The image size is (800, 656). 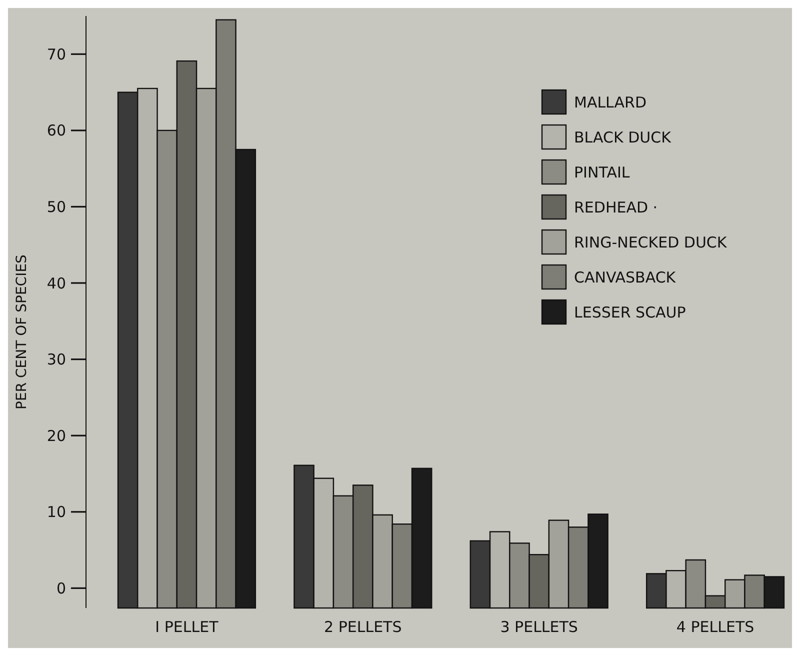 I want to click on legend-label: BLACK DUCK, so click(x=623, y=137).